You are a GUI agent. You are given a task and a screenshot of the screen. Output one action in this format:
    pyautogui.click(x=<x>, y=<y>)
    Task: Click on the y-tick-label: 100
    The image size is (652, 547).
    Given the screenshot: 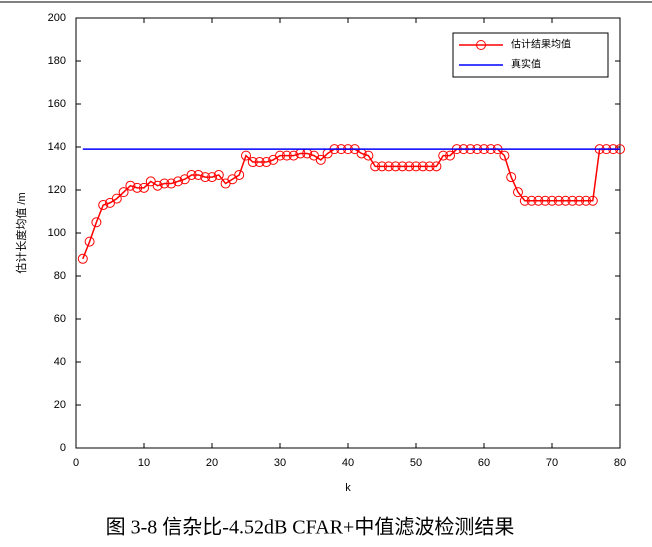 What is the action you would take?
    pyautogui.click(x=57, y=233)
    